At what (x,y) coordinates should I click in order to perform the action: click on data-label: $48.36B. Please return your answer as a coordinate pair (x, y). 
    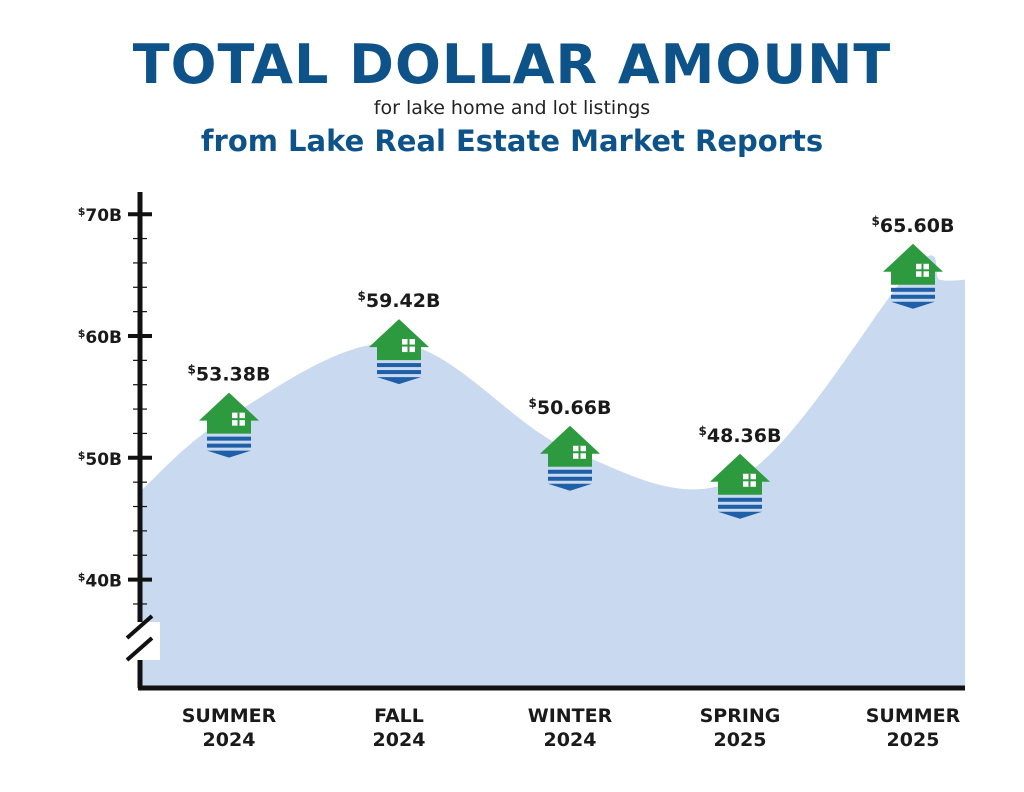
    Looking at the image, I should click on (740, 435).